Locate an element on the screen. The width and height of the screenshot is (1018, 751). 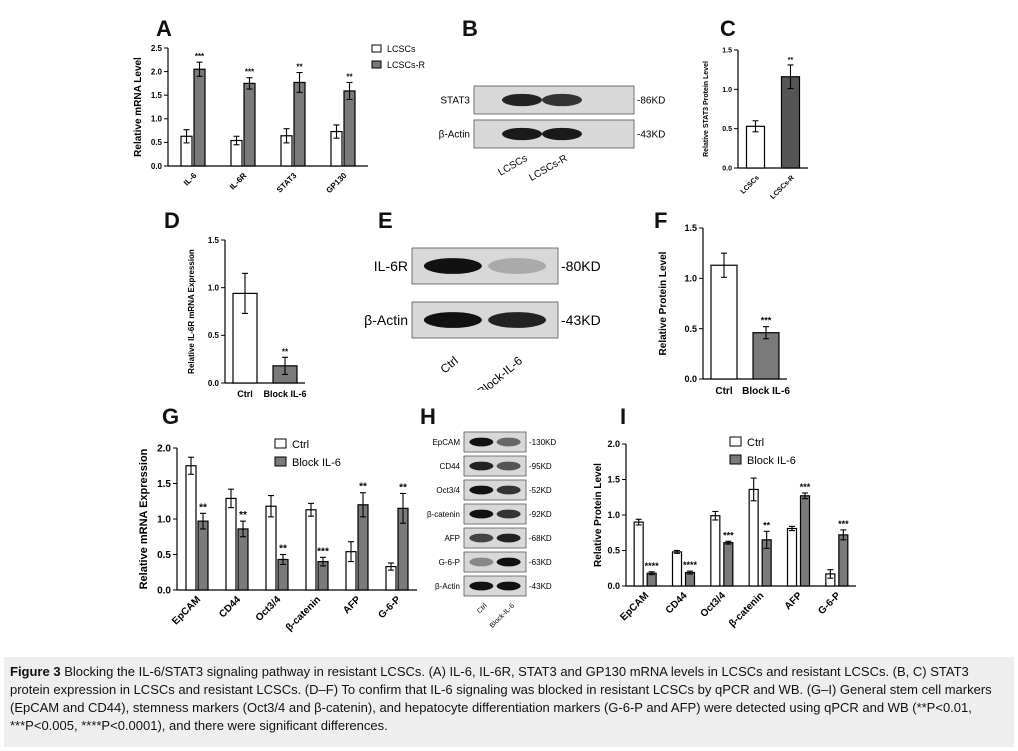
blot-row-label-e: β-Actin is located at coordinates (386, 320).